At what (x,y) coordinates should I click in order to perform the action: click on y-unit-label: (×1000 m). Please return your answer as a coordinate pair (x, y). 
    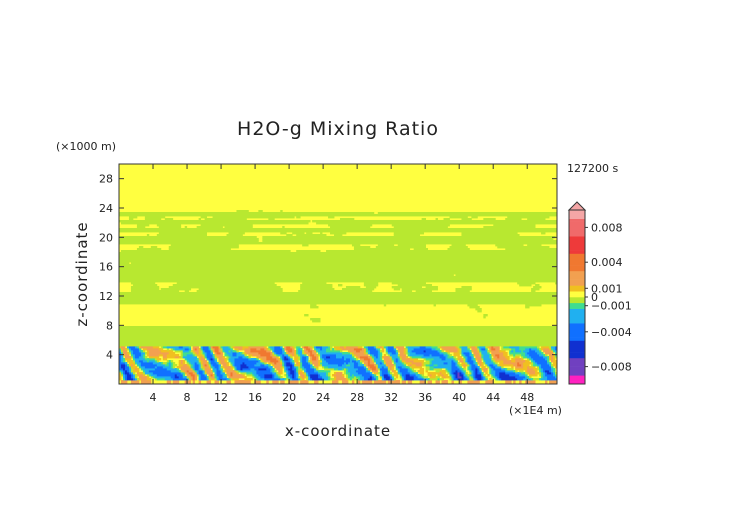
    Looking at the image, I should click on (86, 146).